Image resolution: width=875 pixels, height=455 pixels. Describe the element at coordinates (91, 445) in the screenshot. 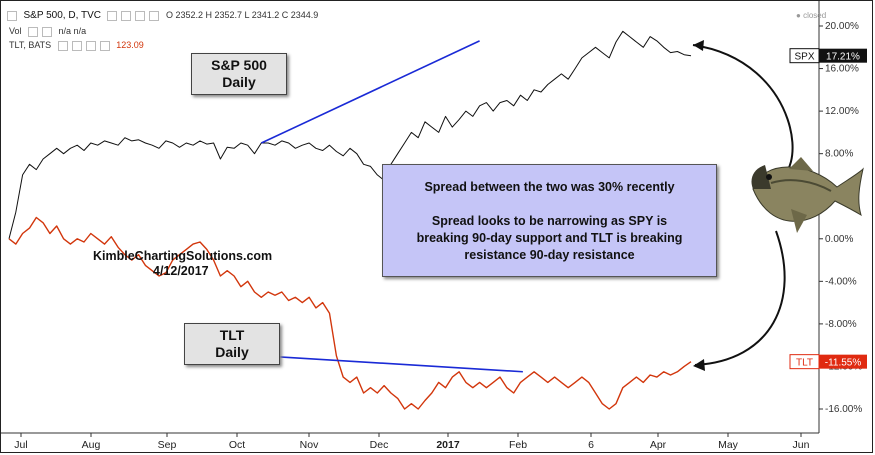

I see `x-tick-label: Aug` at that location.